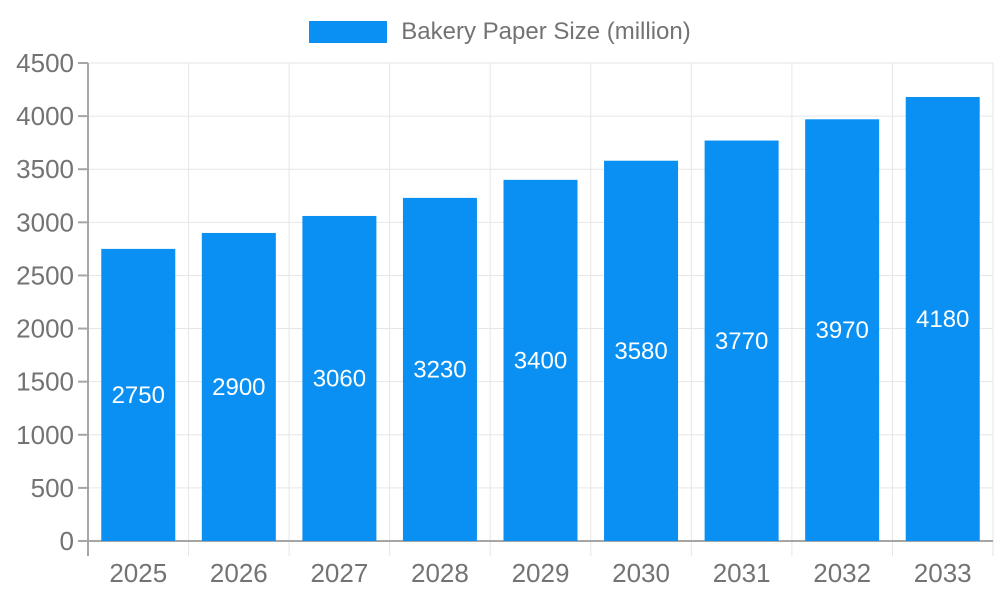  I want to click on bar-value-label: 2750, so click(138, 395).